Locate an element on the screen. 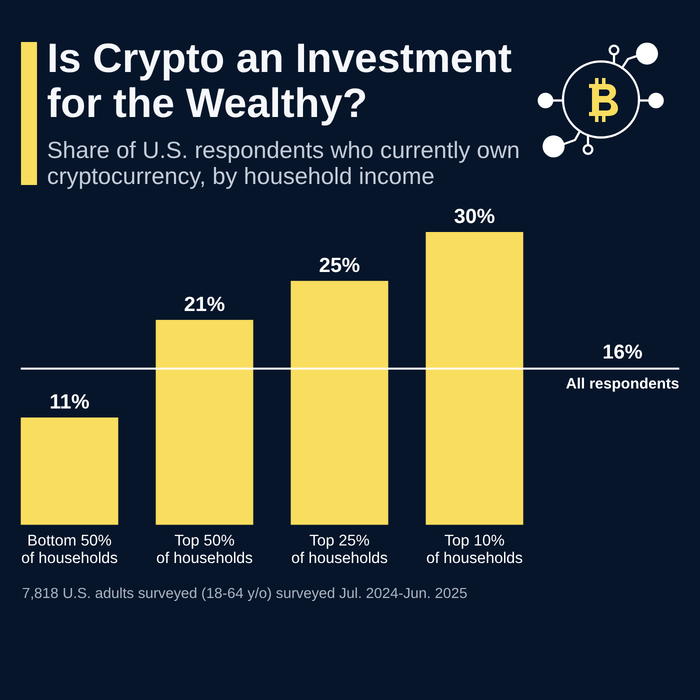 The height and width of the screenshot is (700, 700). x-tick-label: Top 10% of households is located at coordinates (475, 549).